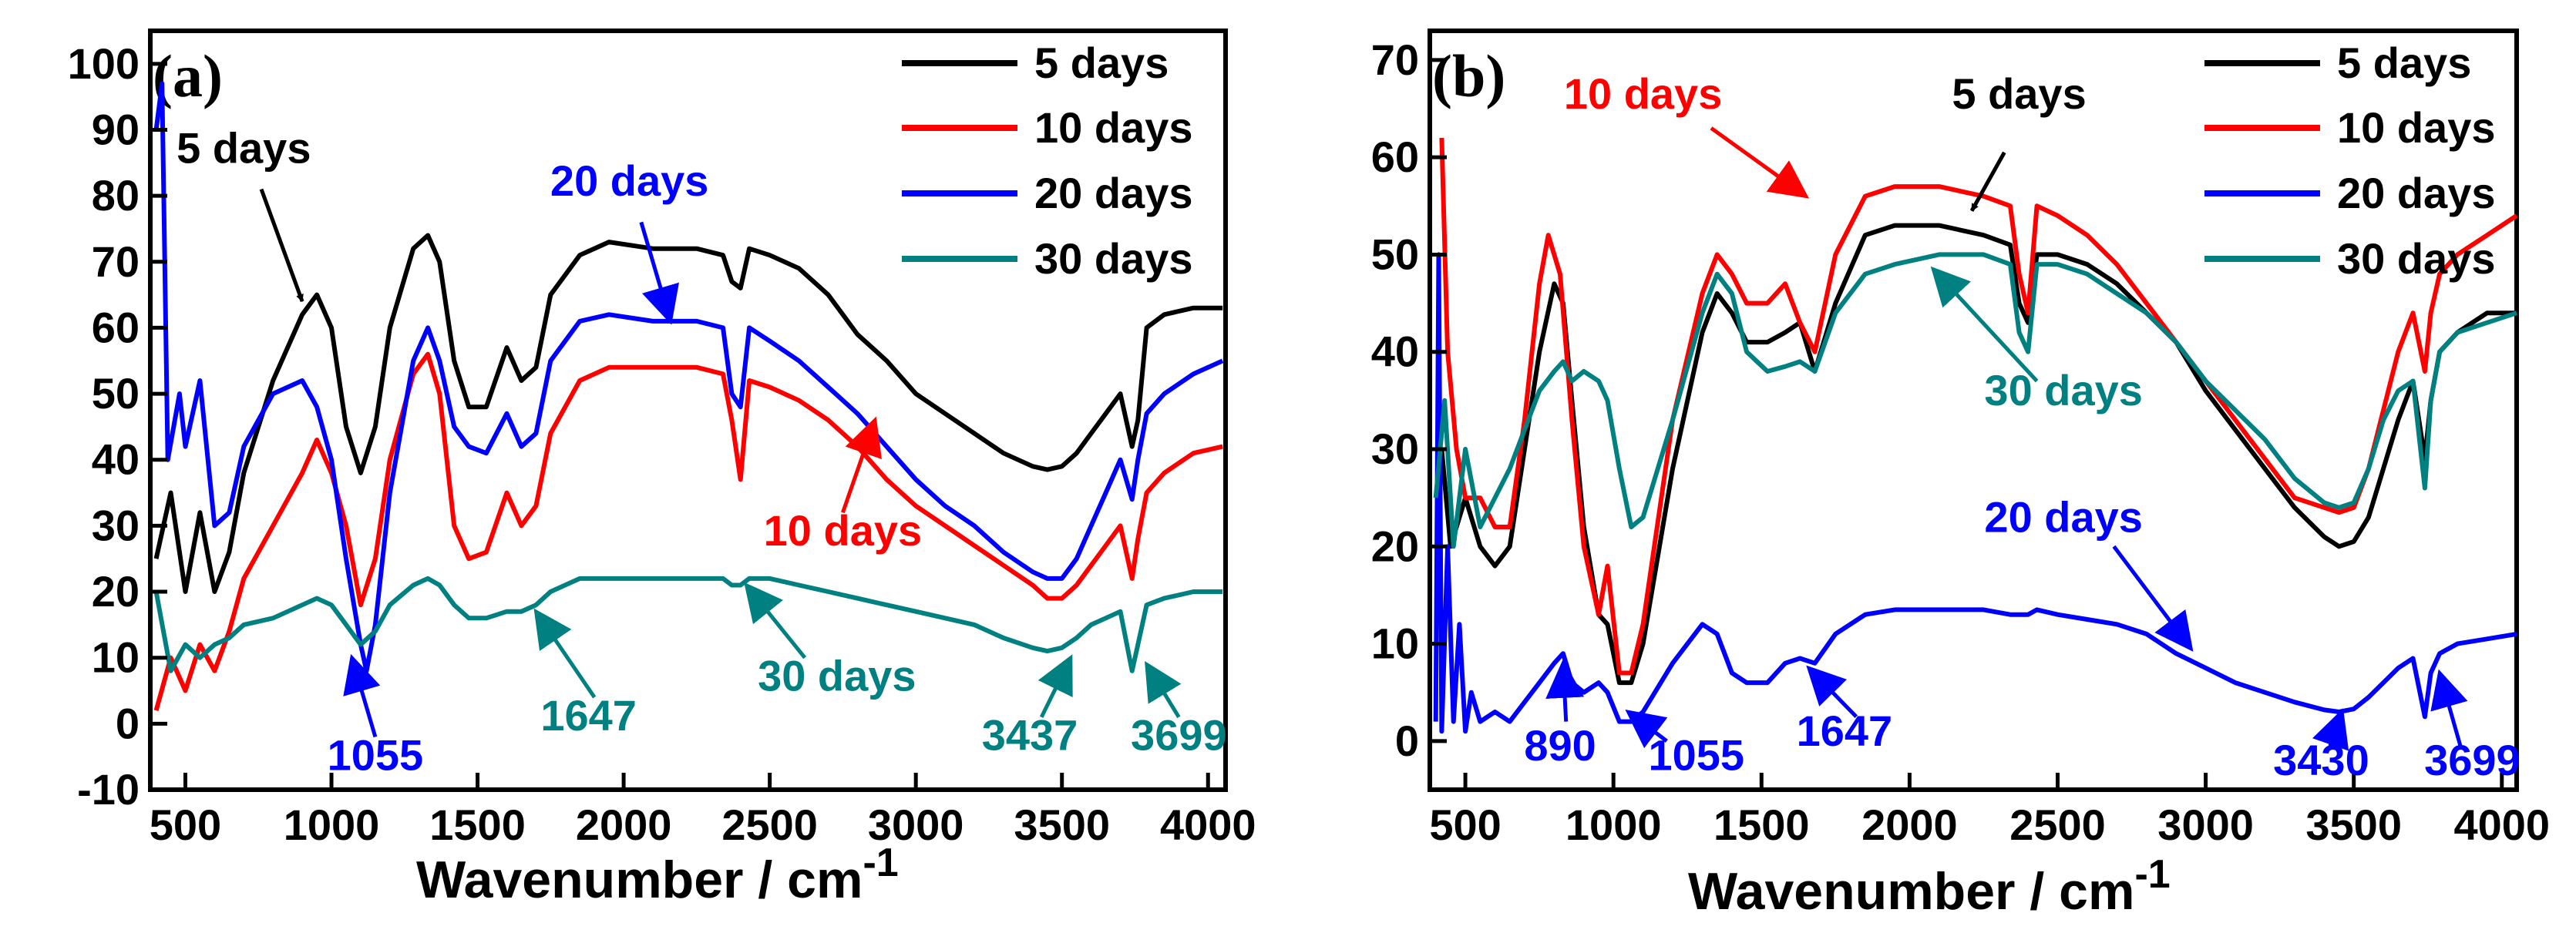 This screenshot has width=2576, height=933. What do you see at coordinates (2416, 128) in the screenshot?
I see `legend-b-label-10: 10 days` at bounding box center [2416, 128].